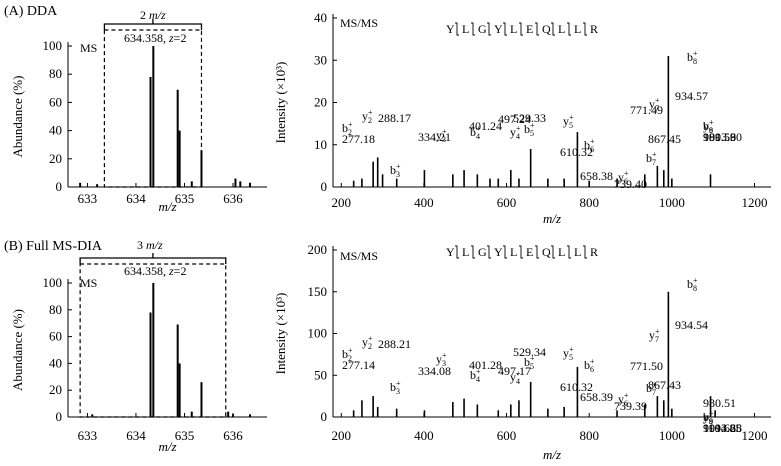  What do you see at coordinates (515, 132) in the screenshot?
I see `ion-name: y4+` at bounding box center [515, 132].